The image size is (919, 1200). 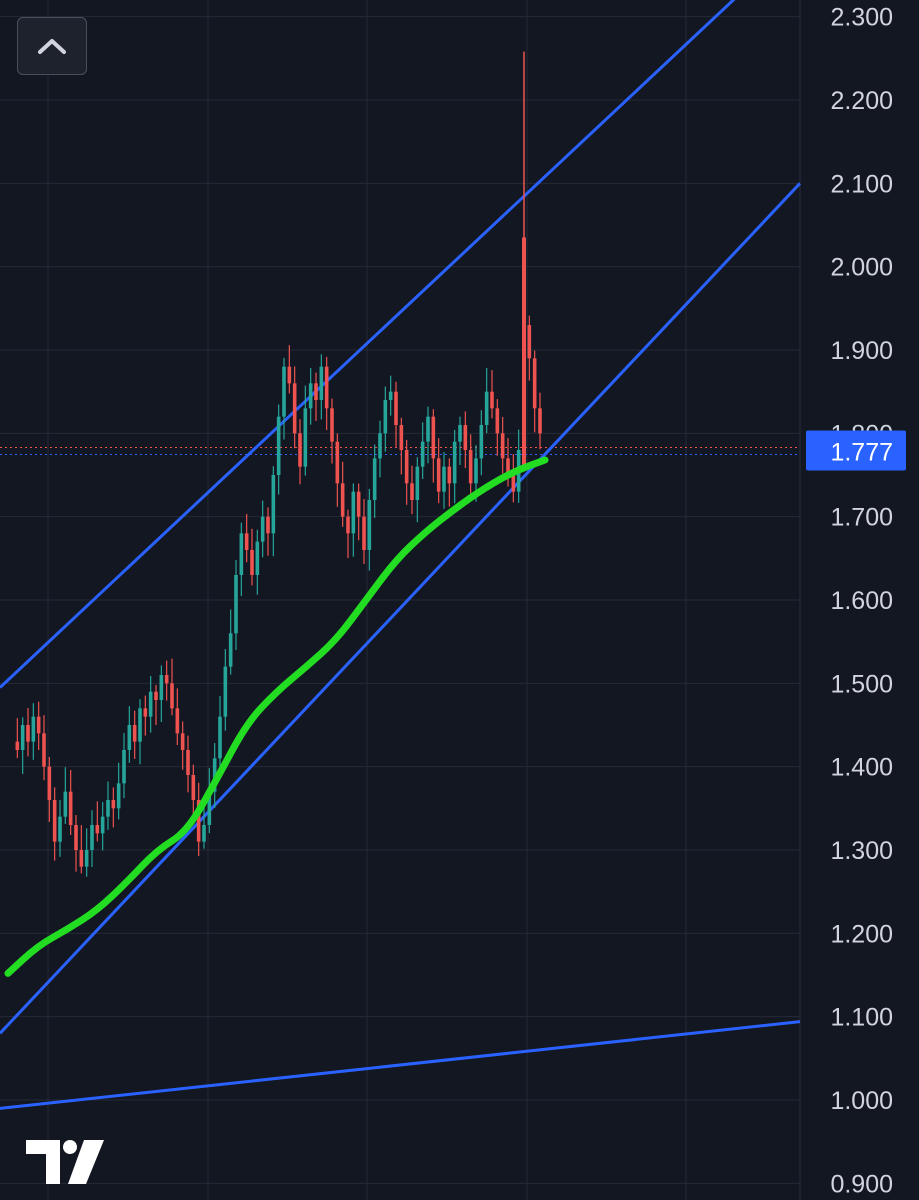 What do you see at coordinates (861, 351) in the screenshot?
I see `y-tick-label: 1.900` at bounding box center [861, 351].